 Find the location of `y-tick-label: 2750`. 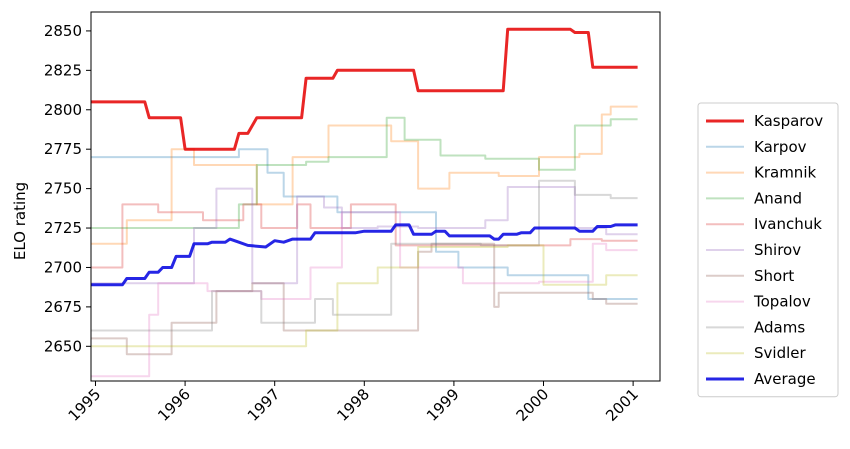

y-tick-label: 2750 is located at coordinates (63, 189).